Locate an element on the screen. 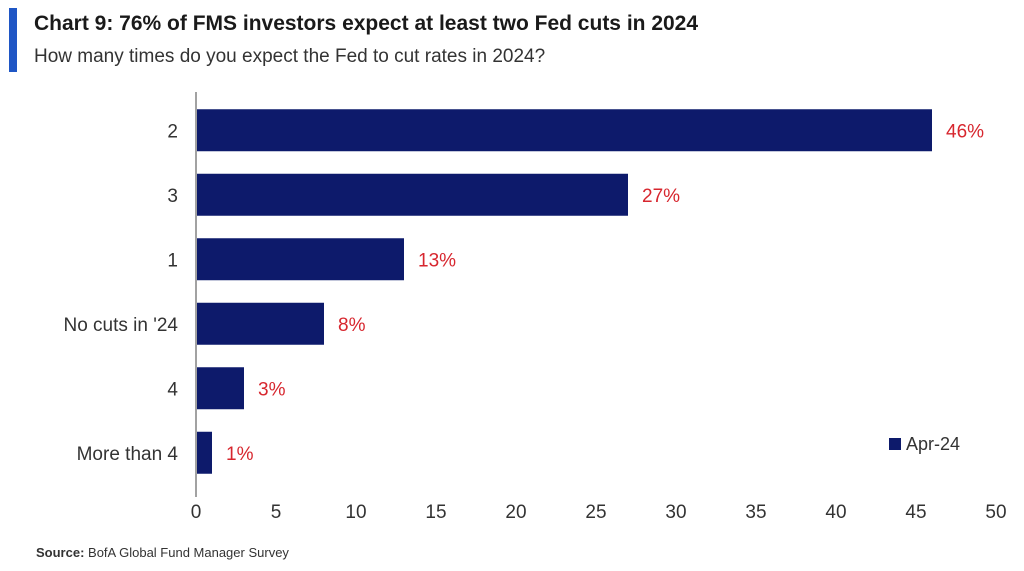 The height and width of the screenshot is (571, 1024). x-tick-label: 20 is located at coordinates (515, 512).